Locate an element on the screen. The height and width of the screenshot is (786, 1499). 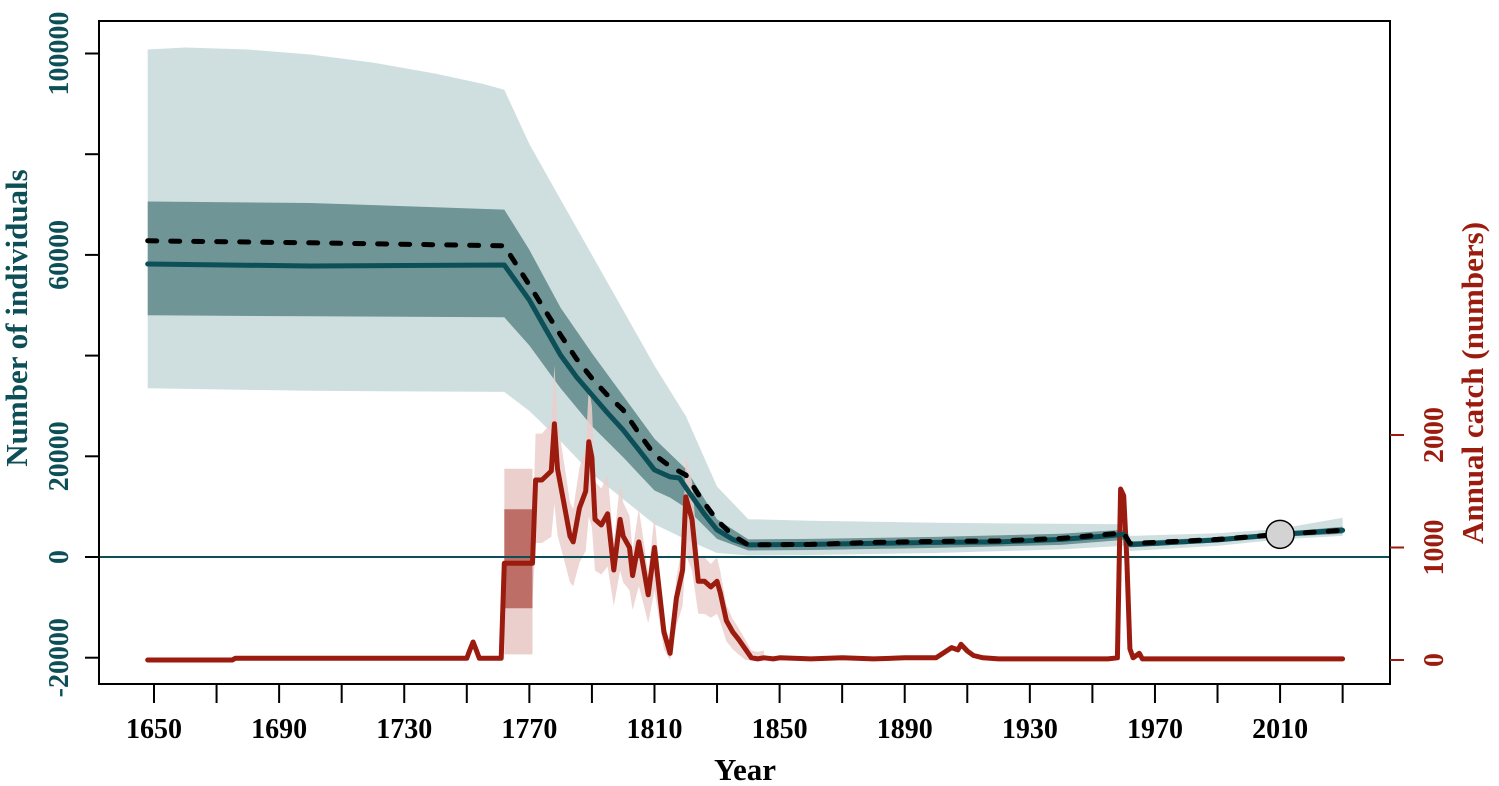
x-tick-label: 1930 is located at coordinates (1030, 729).